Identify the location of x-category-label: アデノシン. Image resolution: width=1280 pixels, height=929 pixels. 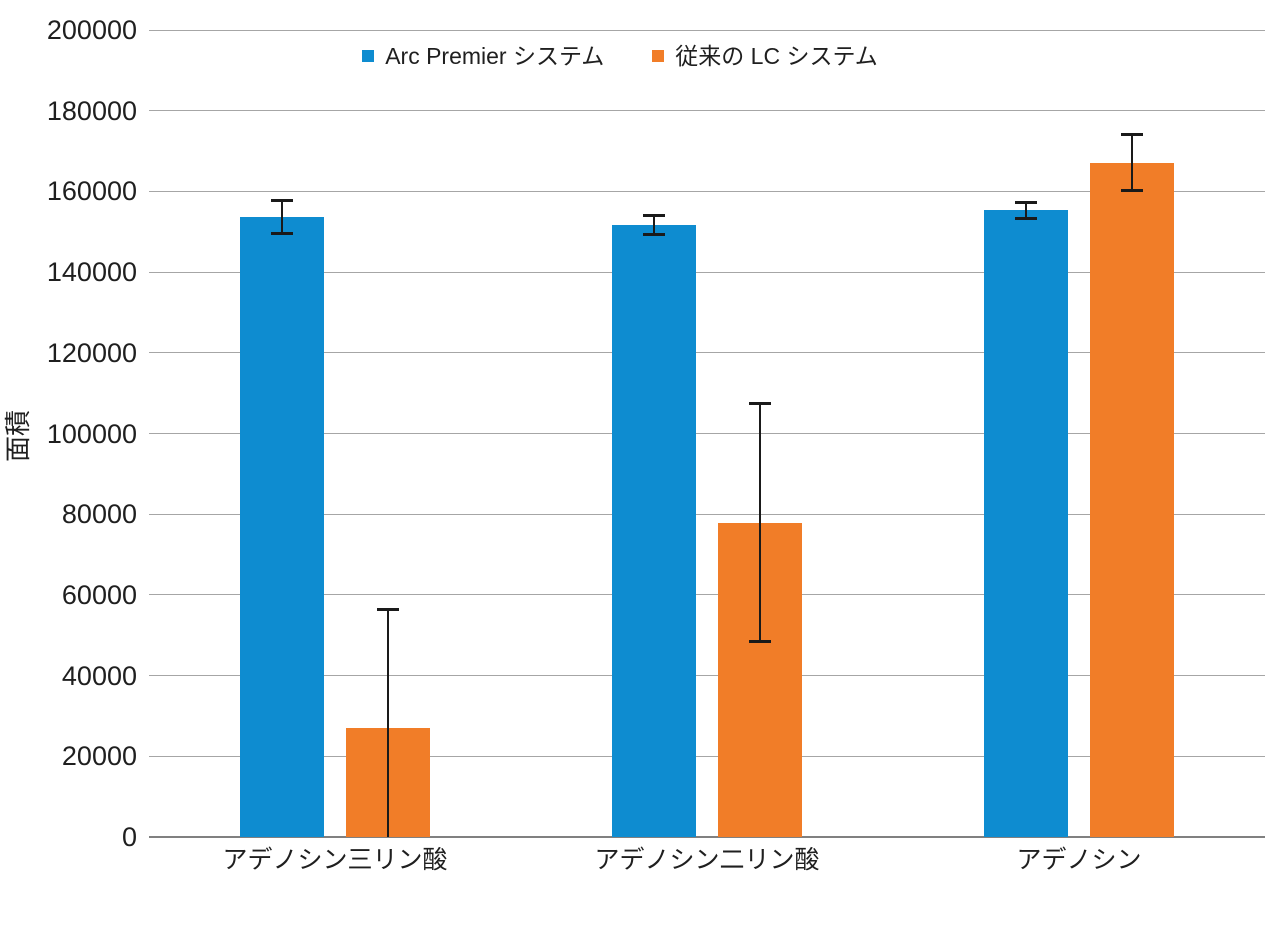
(1079, 860).